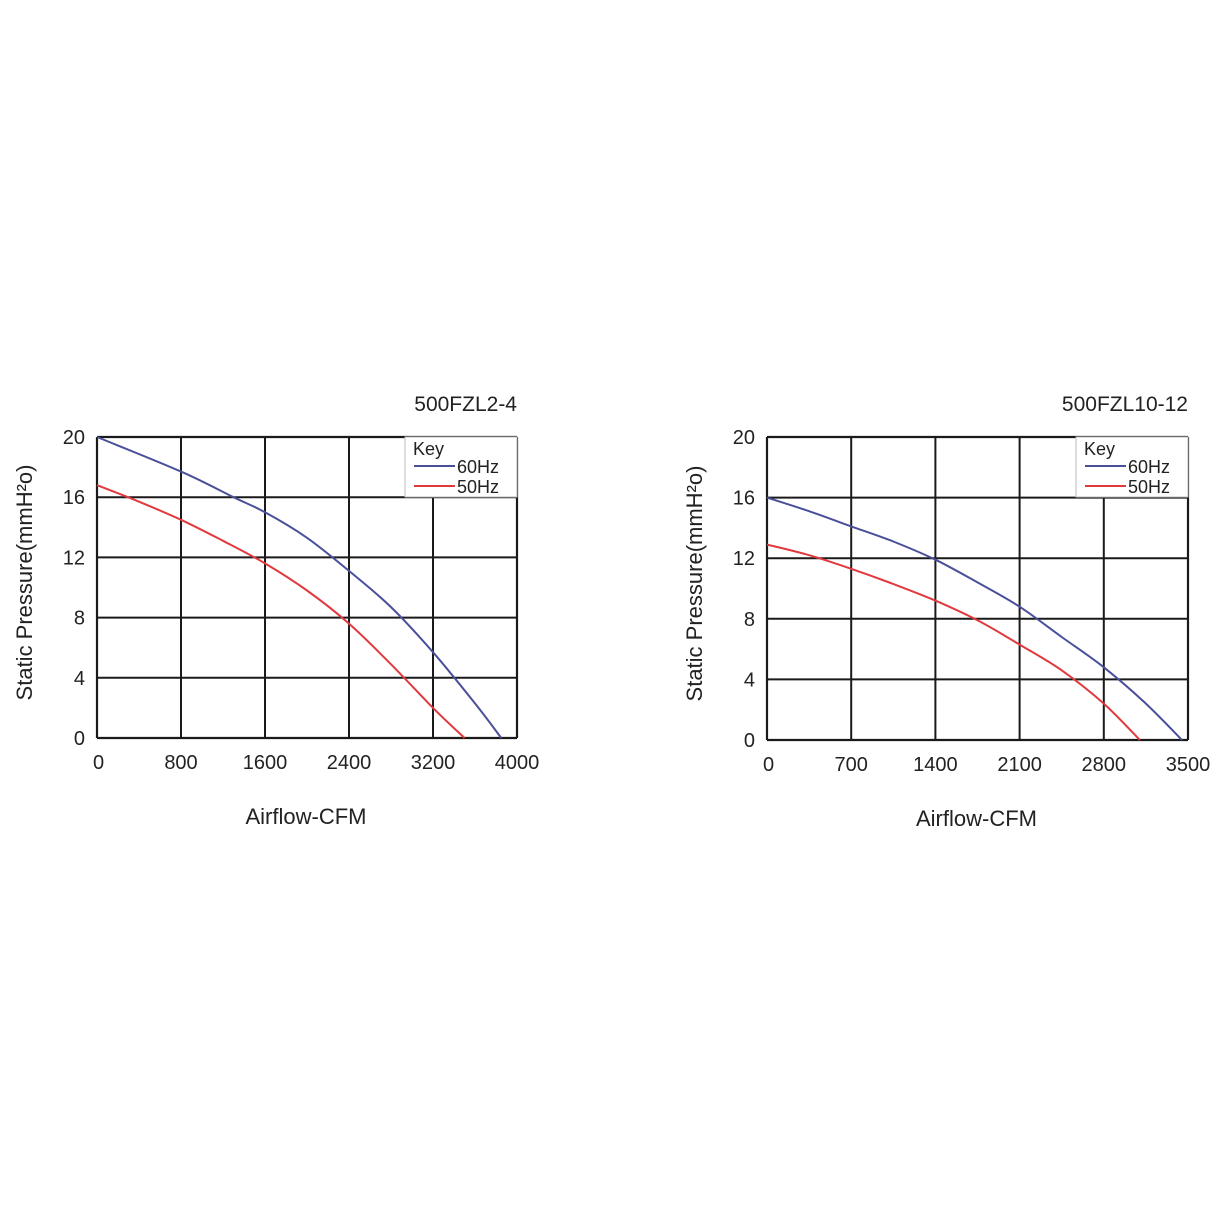  I want to click on x-tick-label: 800, so click(180, 763).